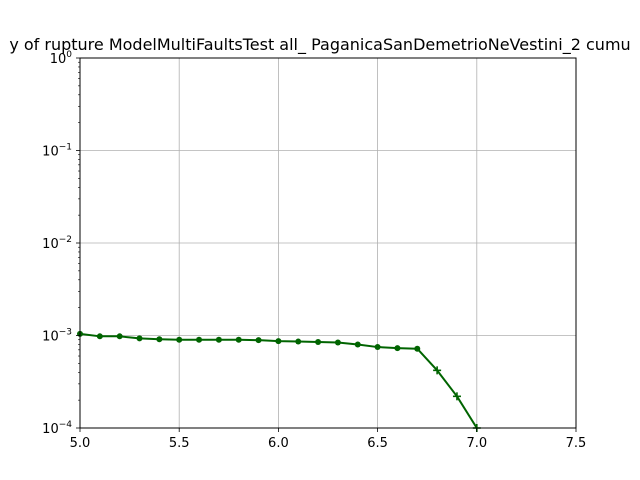 This screenshot has width=640, height=480. Describe the element at coordinates (65, 240) in the screenshot. I see `y-tick-exponent: −2` at that location.